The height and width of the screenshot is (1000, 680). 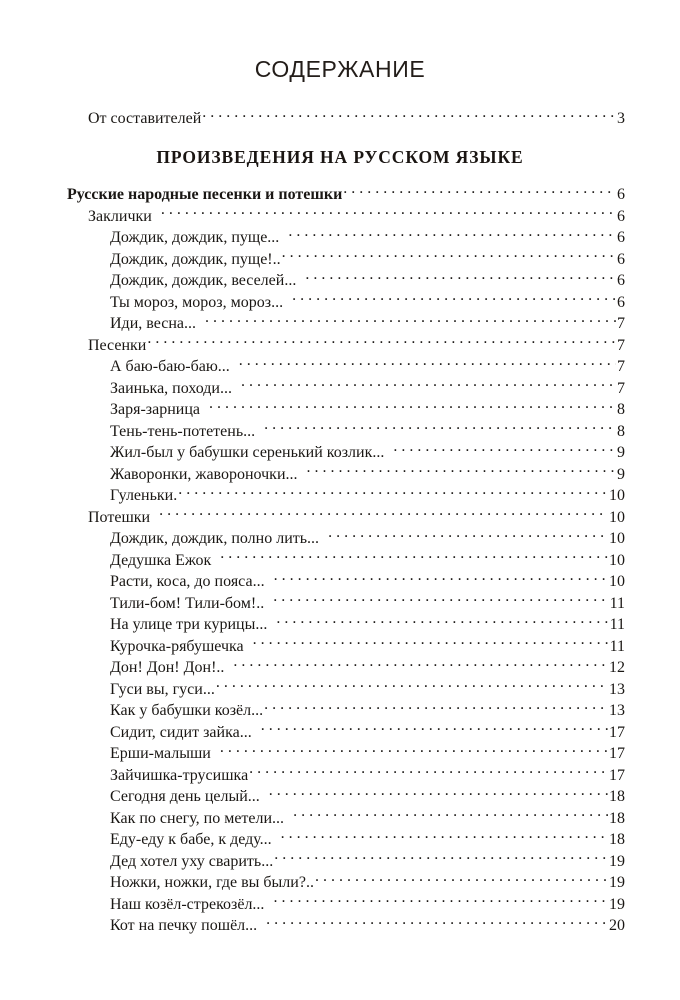 I want to click on toc-entry: Дождик, дождик, пуще... 6, so click(x=340, y=237).